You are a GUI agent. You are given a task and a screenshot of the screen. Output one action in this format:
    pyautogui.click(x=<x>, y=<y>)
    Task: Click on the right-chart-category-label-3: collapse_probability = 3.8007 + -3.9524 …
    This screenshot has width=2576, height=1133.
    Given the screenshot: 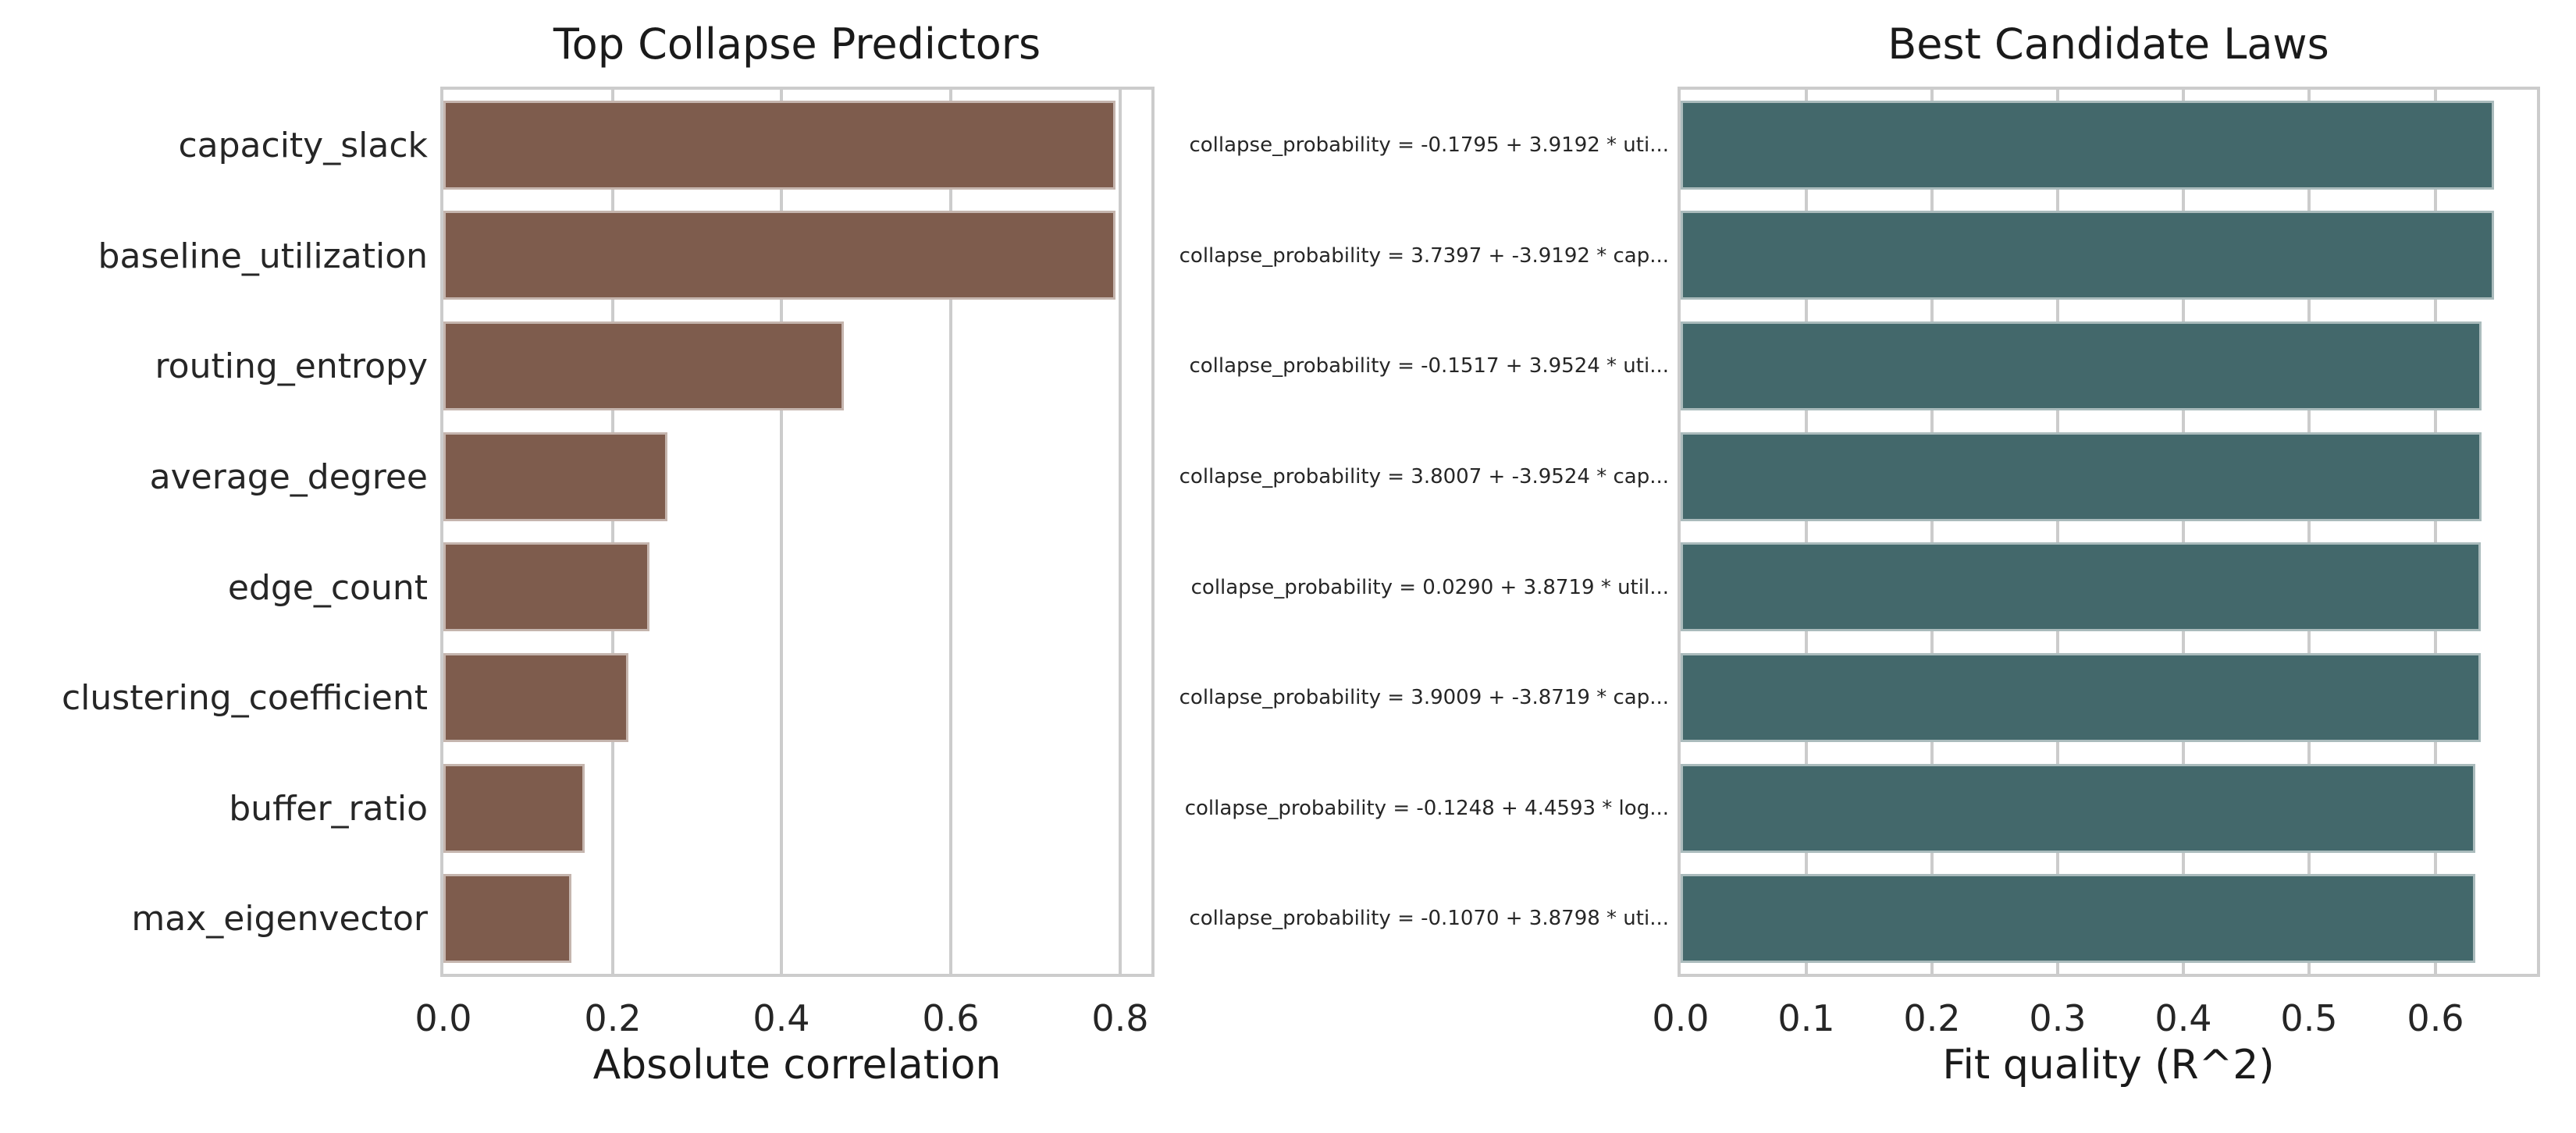 What is the action you would take?
    pyautogui.click(x=1424, y=476)
    